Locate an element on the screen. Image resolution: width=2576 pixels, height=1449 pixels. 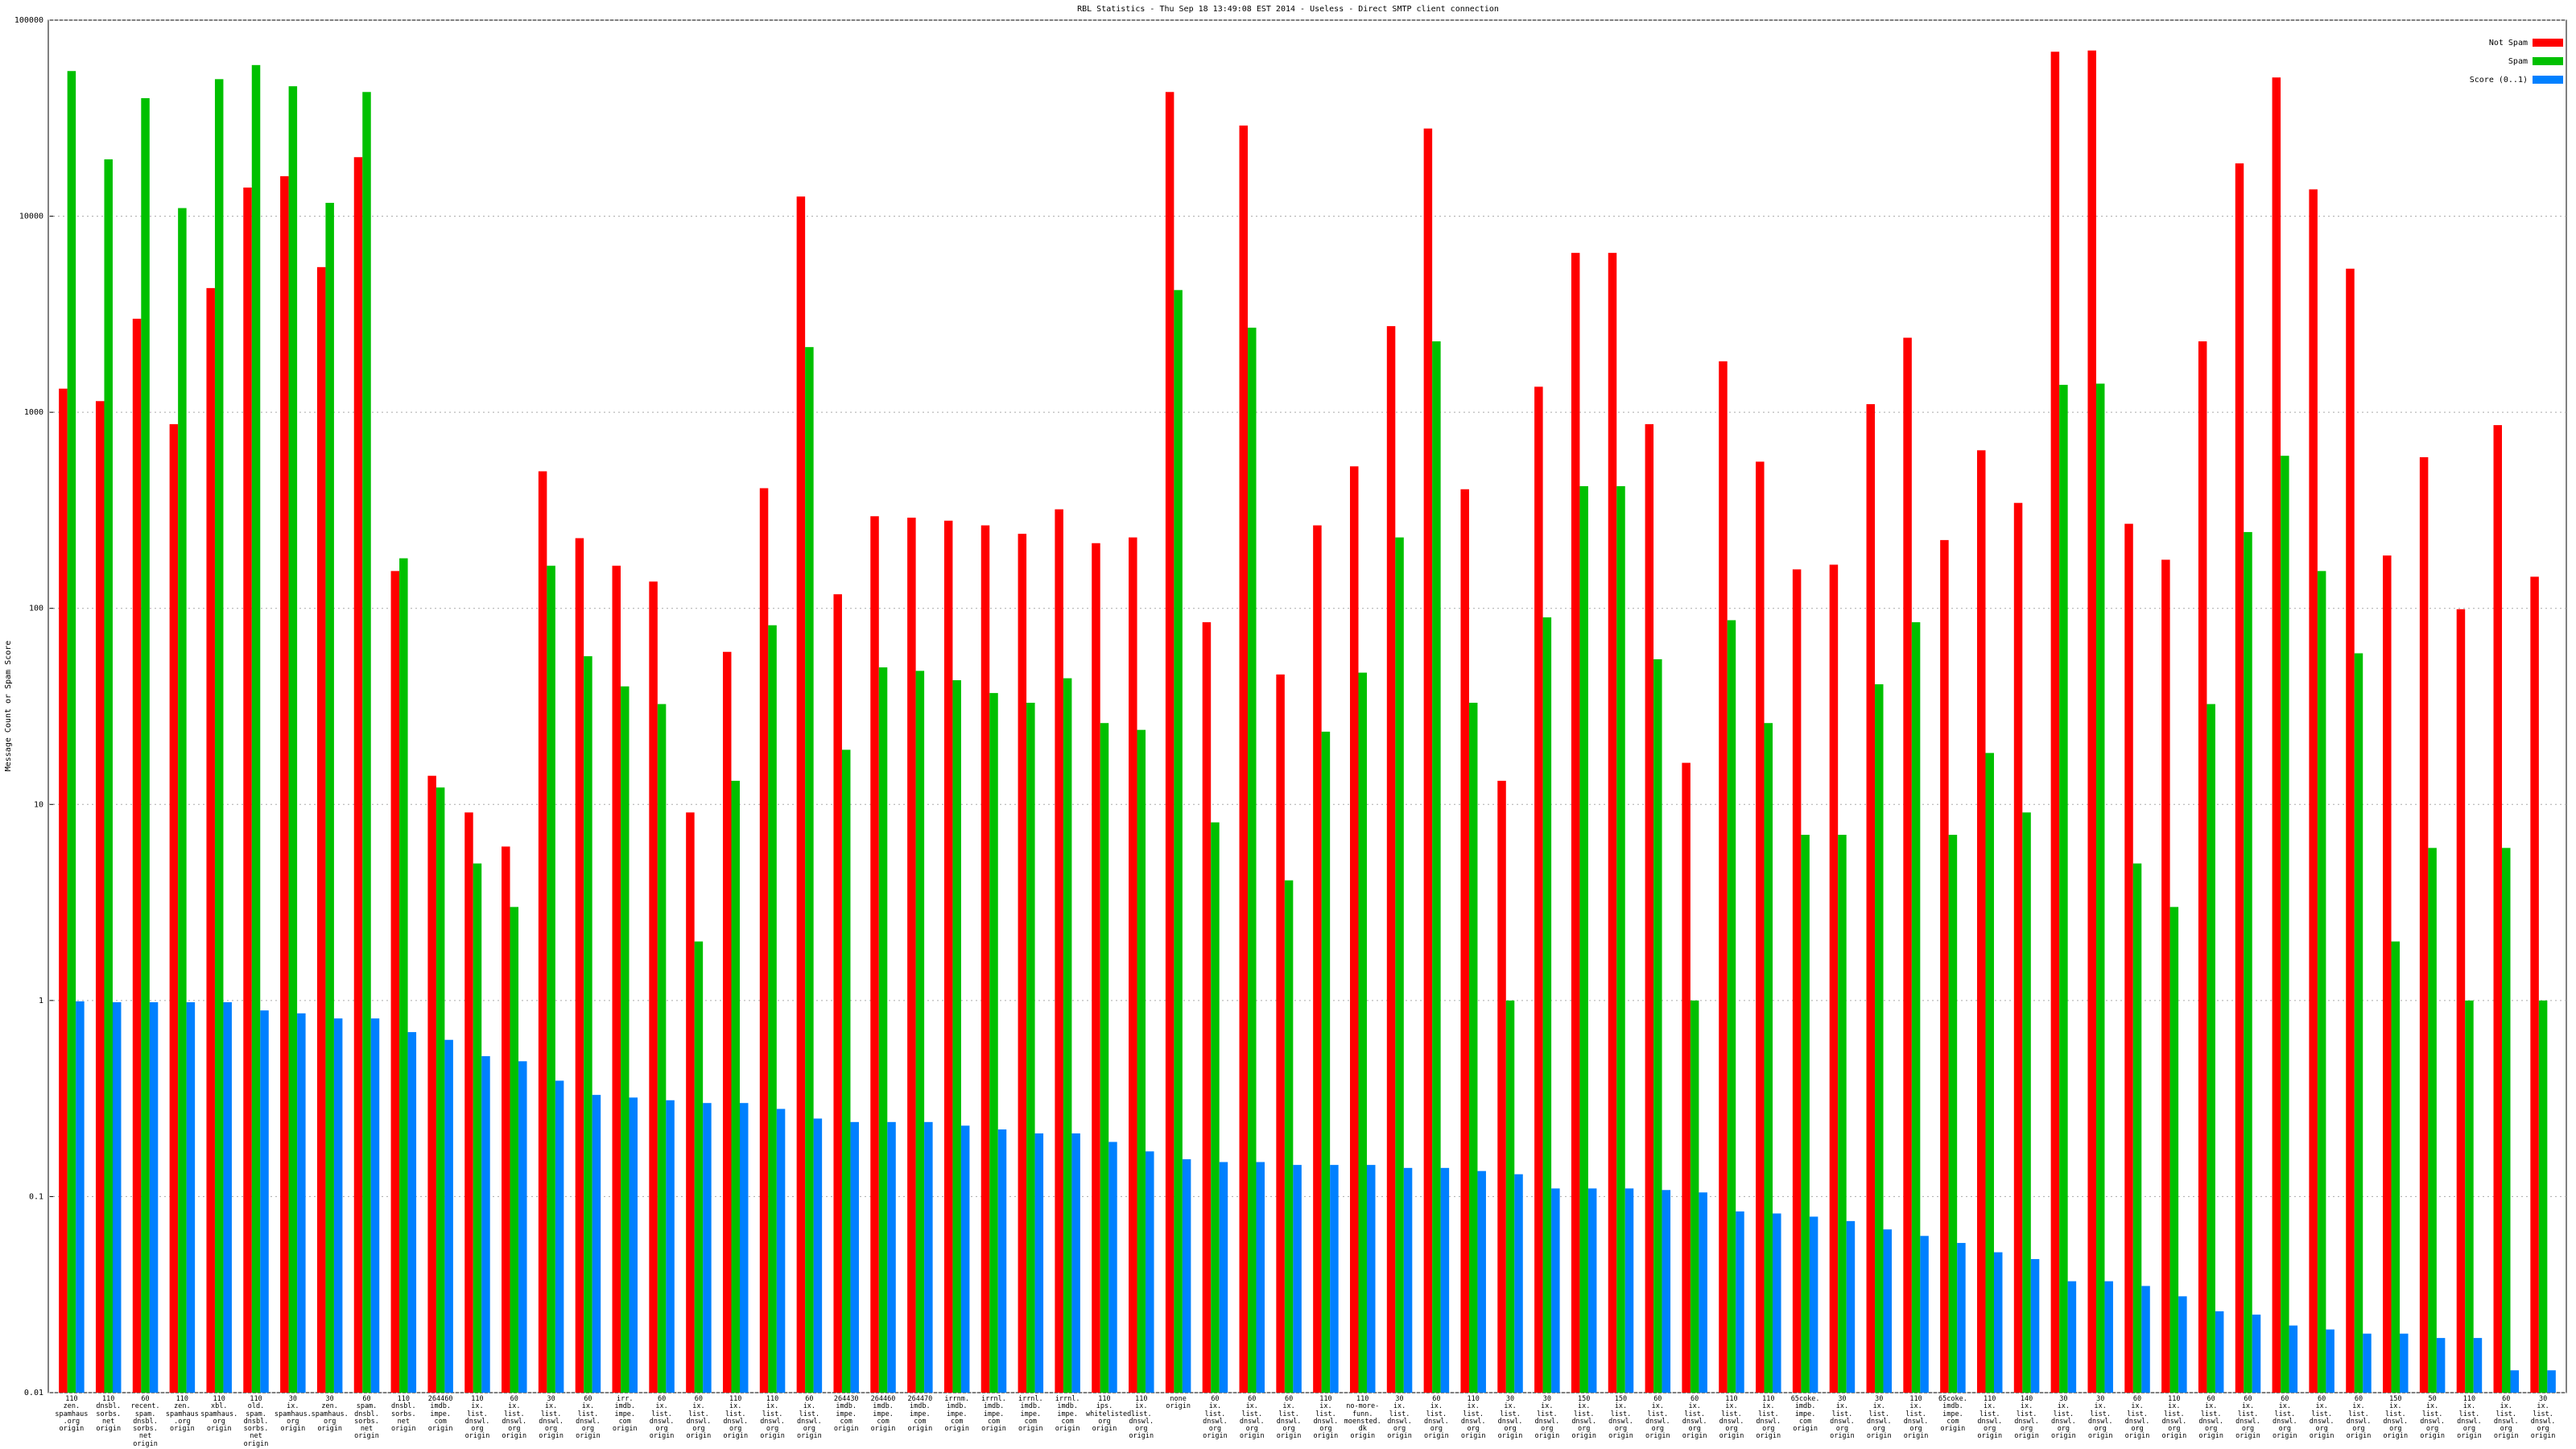
y-tick-label: 0.1 is located at coordinates (36, 1196).